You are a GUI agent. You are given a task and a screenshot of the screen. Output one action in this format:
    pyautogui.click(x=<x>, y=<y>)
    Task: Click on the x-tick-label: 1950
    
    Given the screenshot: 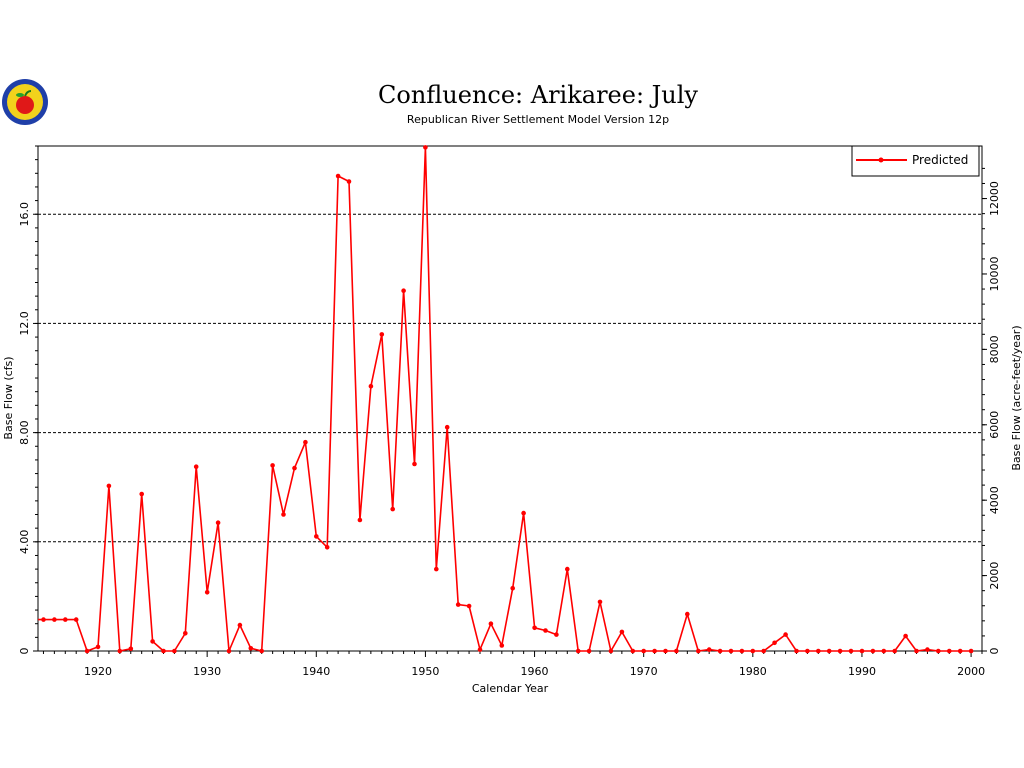 What is the action you would take?
    pyautogui.click(x=425, y=671)
    